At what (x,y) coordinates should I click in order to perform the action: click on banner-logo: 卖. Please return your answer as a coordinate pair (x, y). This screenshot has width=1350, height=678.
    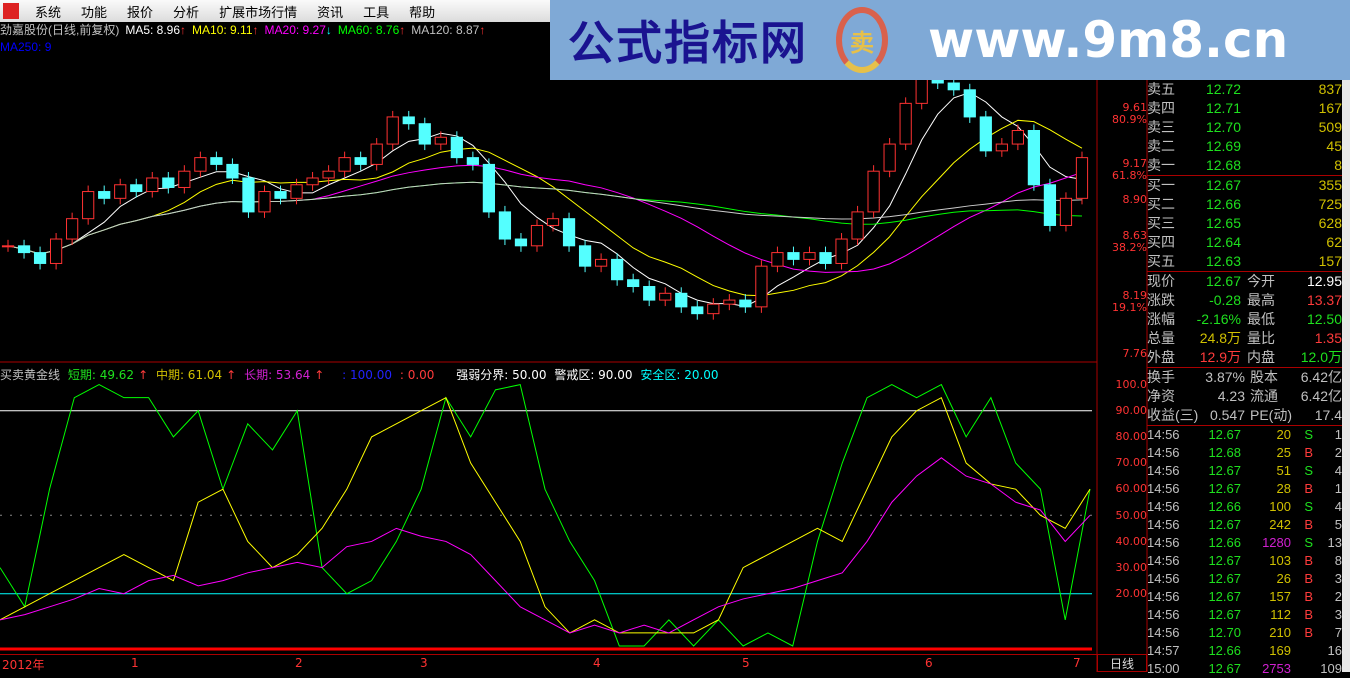
    Looking at the image, I should click on (862, 40).